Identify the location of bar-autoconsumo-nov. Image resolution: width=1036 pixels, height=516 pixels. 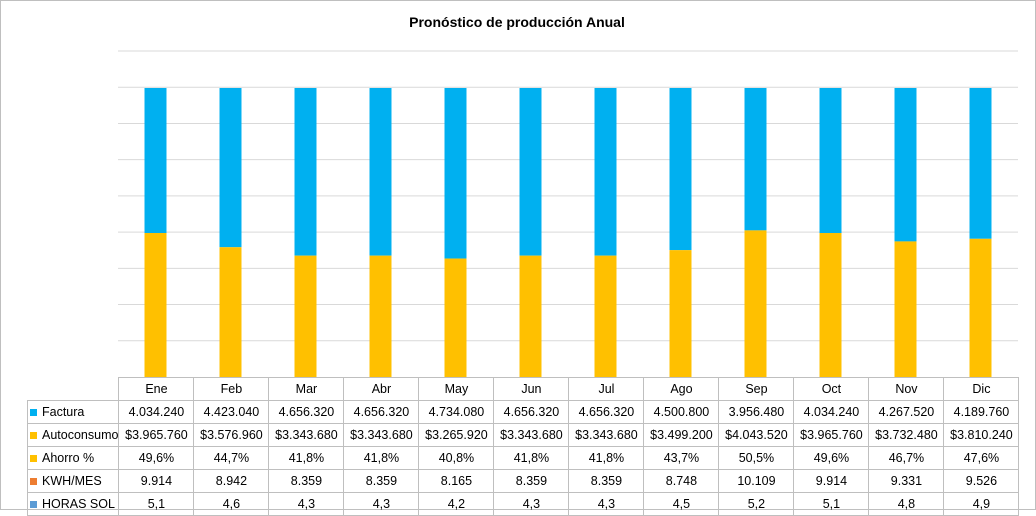
(905, 309).